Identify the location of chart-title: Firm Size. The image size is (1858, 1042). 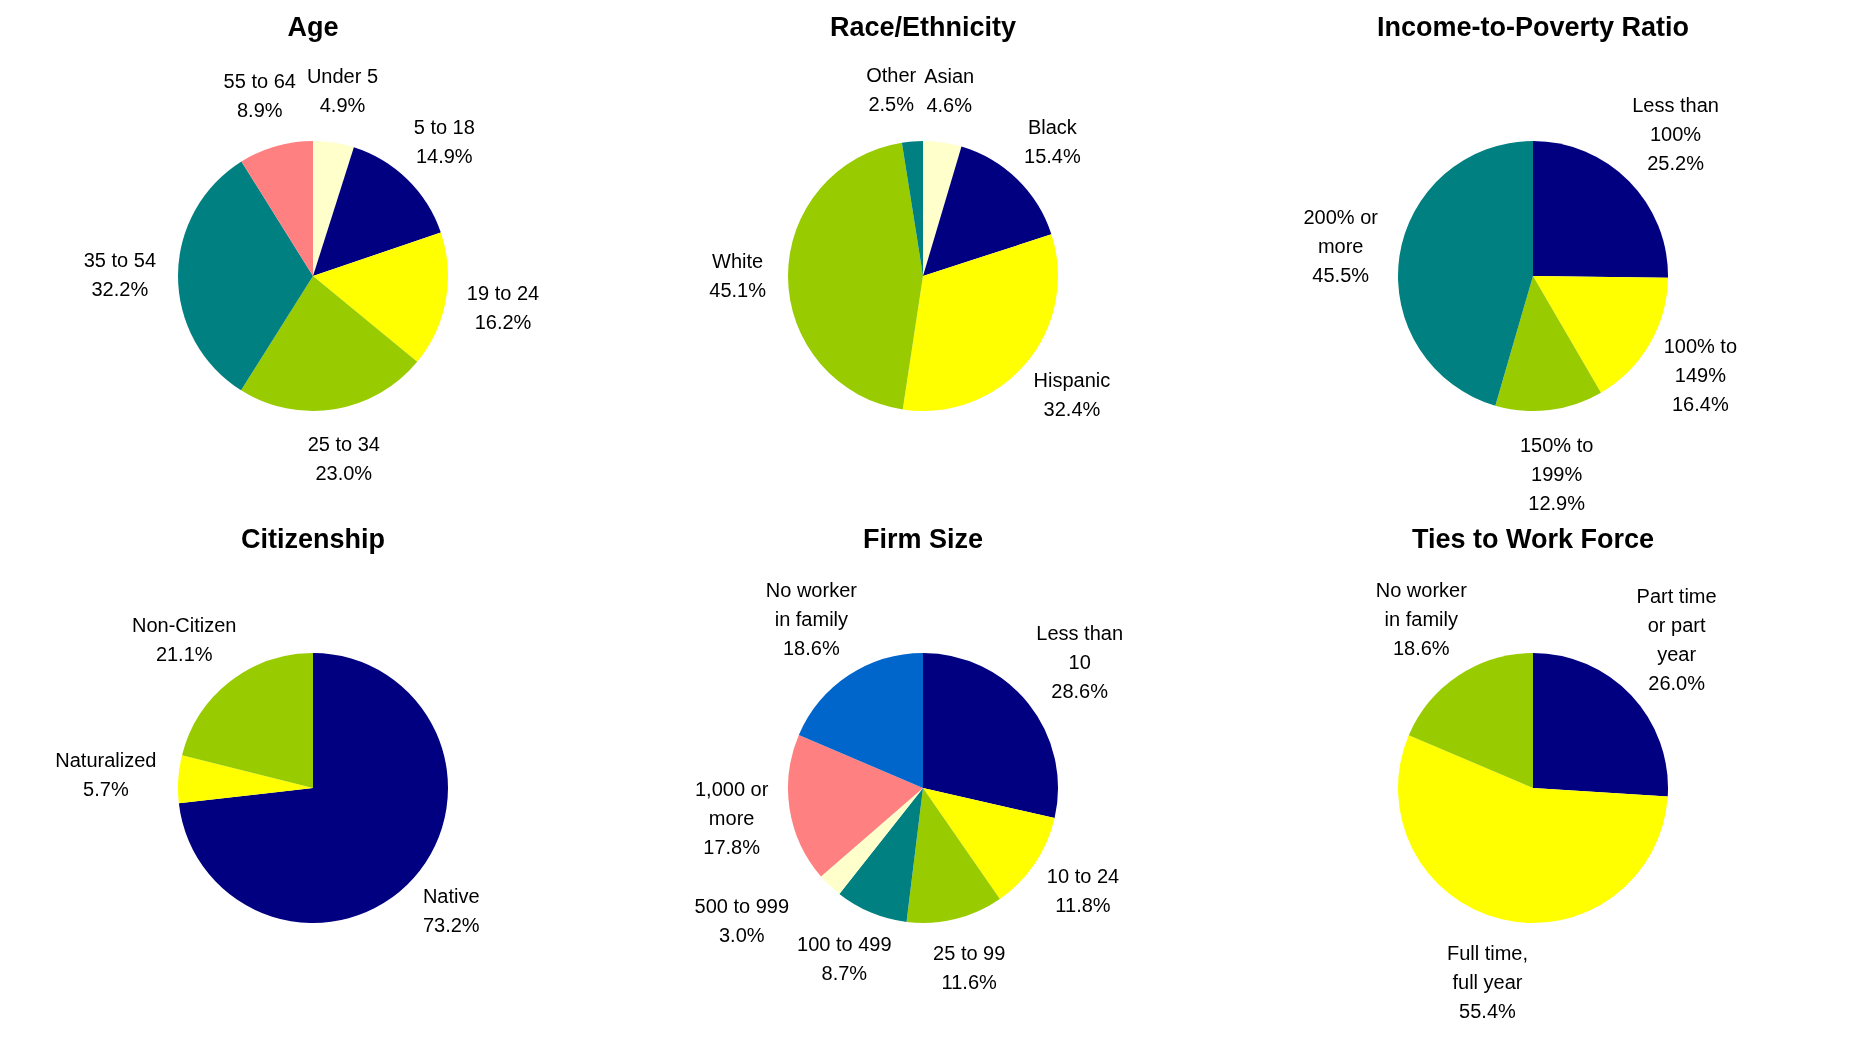
(922, 539).